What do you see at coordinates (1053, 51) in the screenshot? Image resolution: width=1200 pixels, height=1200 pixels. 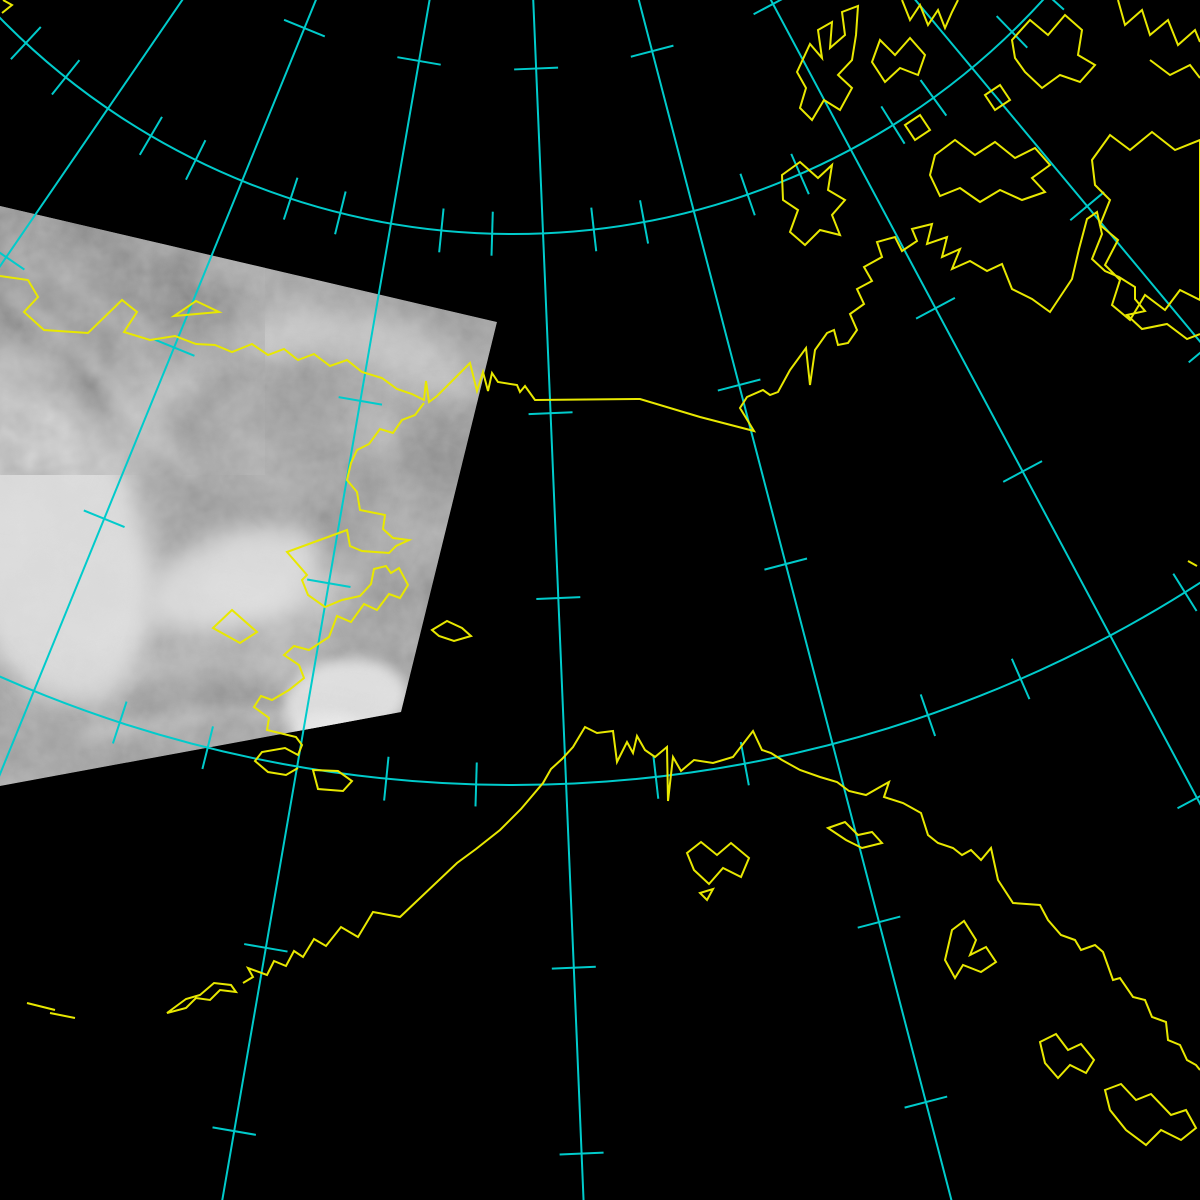 I see `arch-prince-patrick` at bounding box center [1053, 51].